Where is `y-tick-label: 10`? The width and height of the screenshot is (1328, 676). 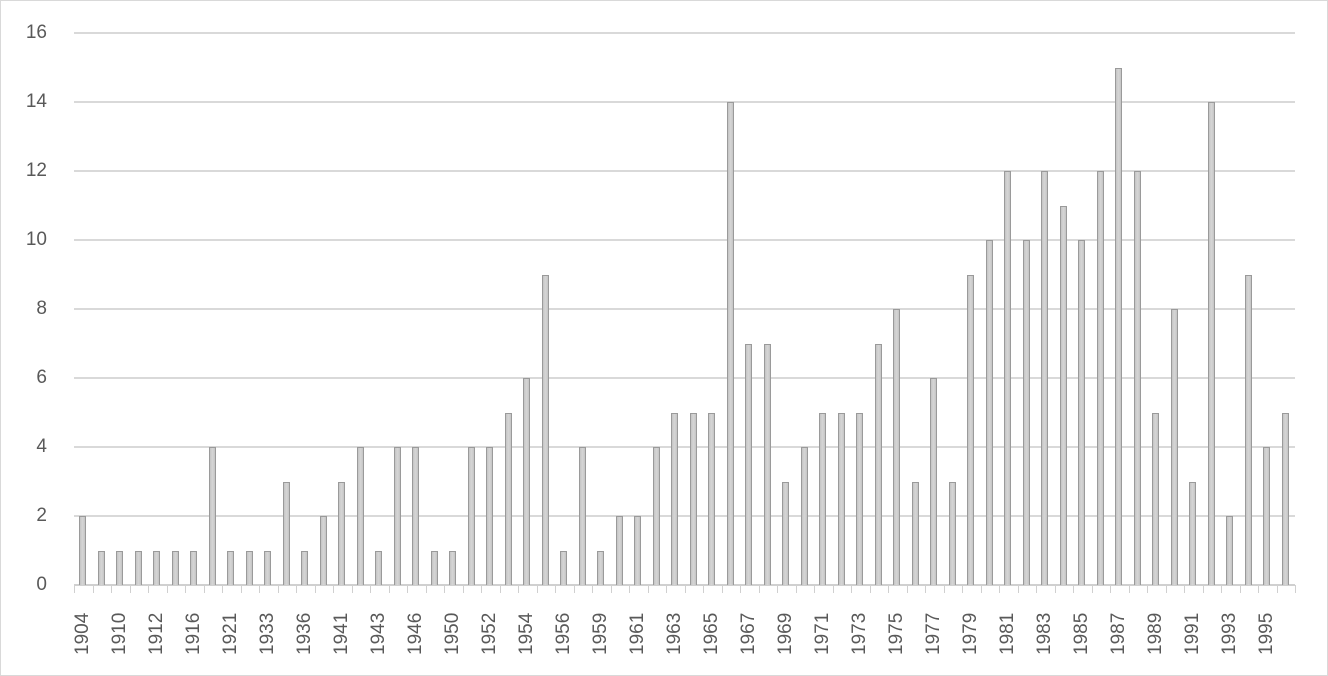 y-tick-label: 10 is located at coordinates (36, 239).